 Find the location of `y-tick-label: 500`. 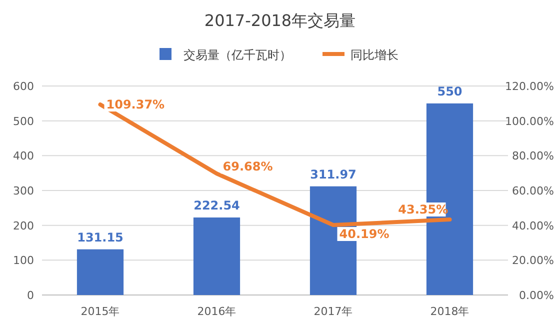

y-tick-label: 500 is located at coordinates (23, 121).